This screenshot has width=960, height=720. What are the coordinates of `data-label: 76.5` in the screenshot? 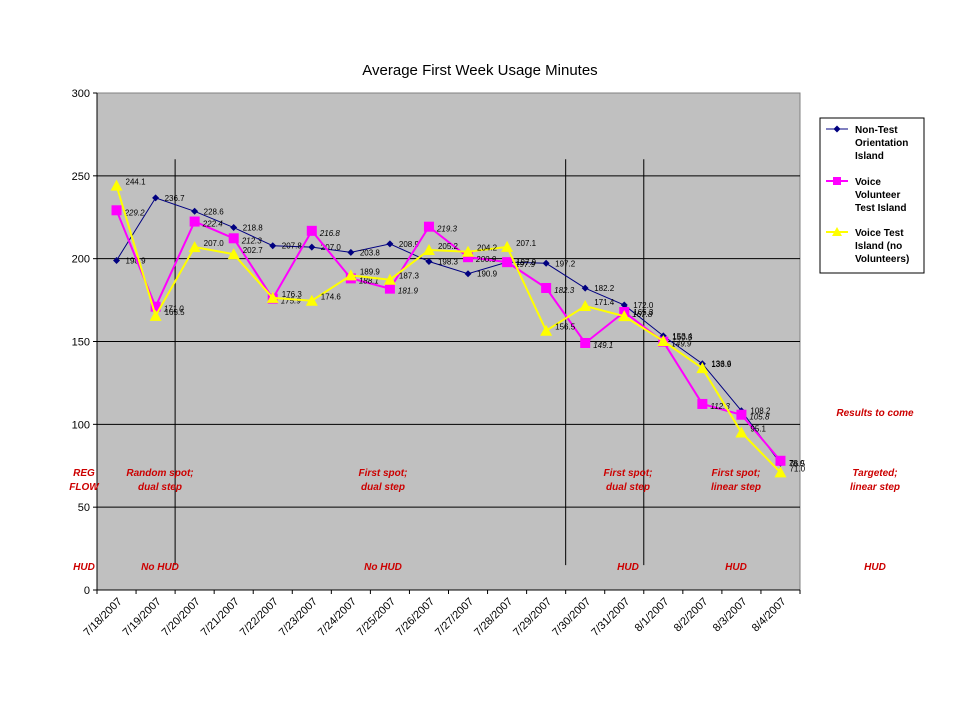 It's located at (797, 463).